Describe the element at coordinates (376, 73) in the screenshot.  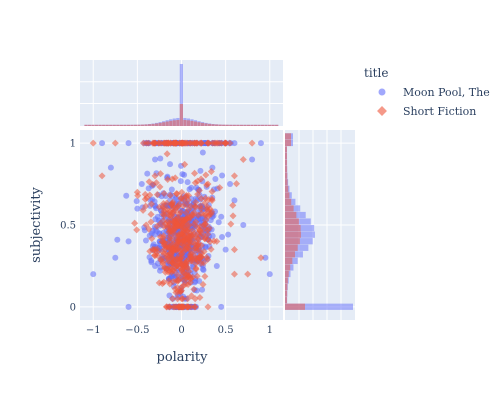
I see `legend-title: title` at that location.